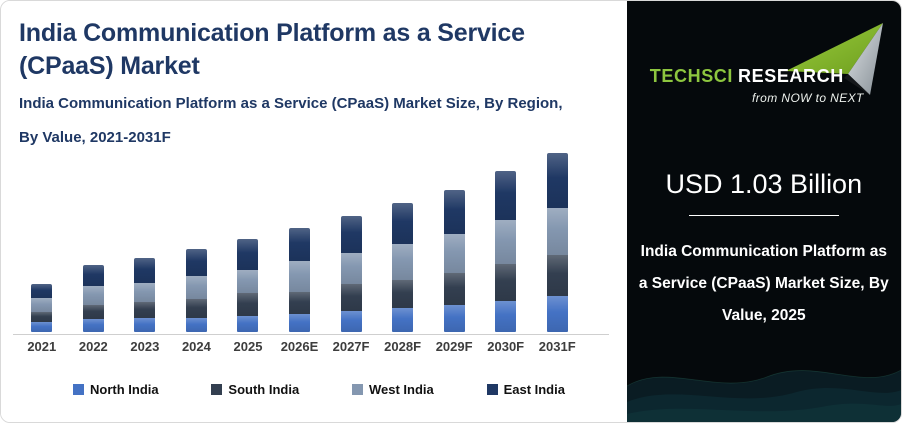 This screenshot has height=423, width=902. I want to click on legend-item-east-india: East India, so click(525, 389).